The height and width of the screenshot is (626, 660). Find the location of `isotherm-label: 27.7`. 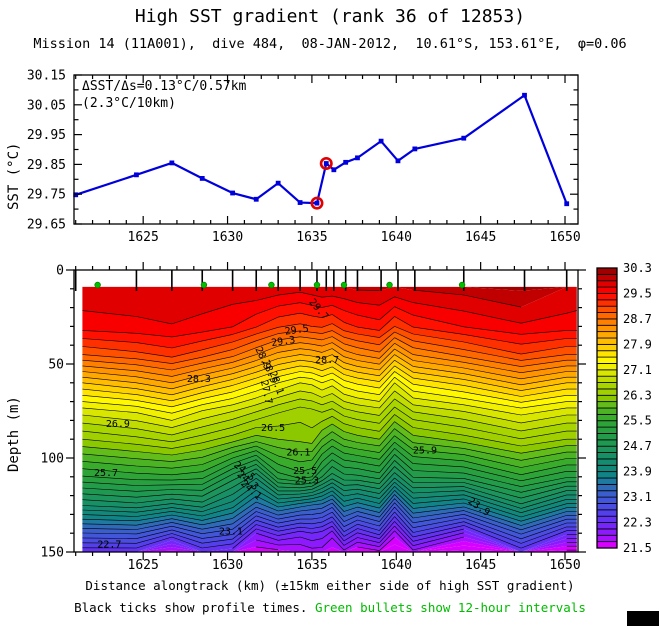

isotherm-label: 27.7 is located at coordinates (266, 392).